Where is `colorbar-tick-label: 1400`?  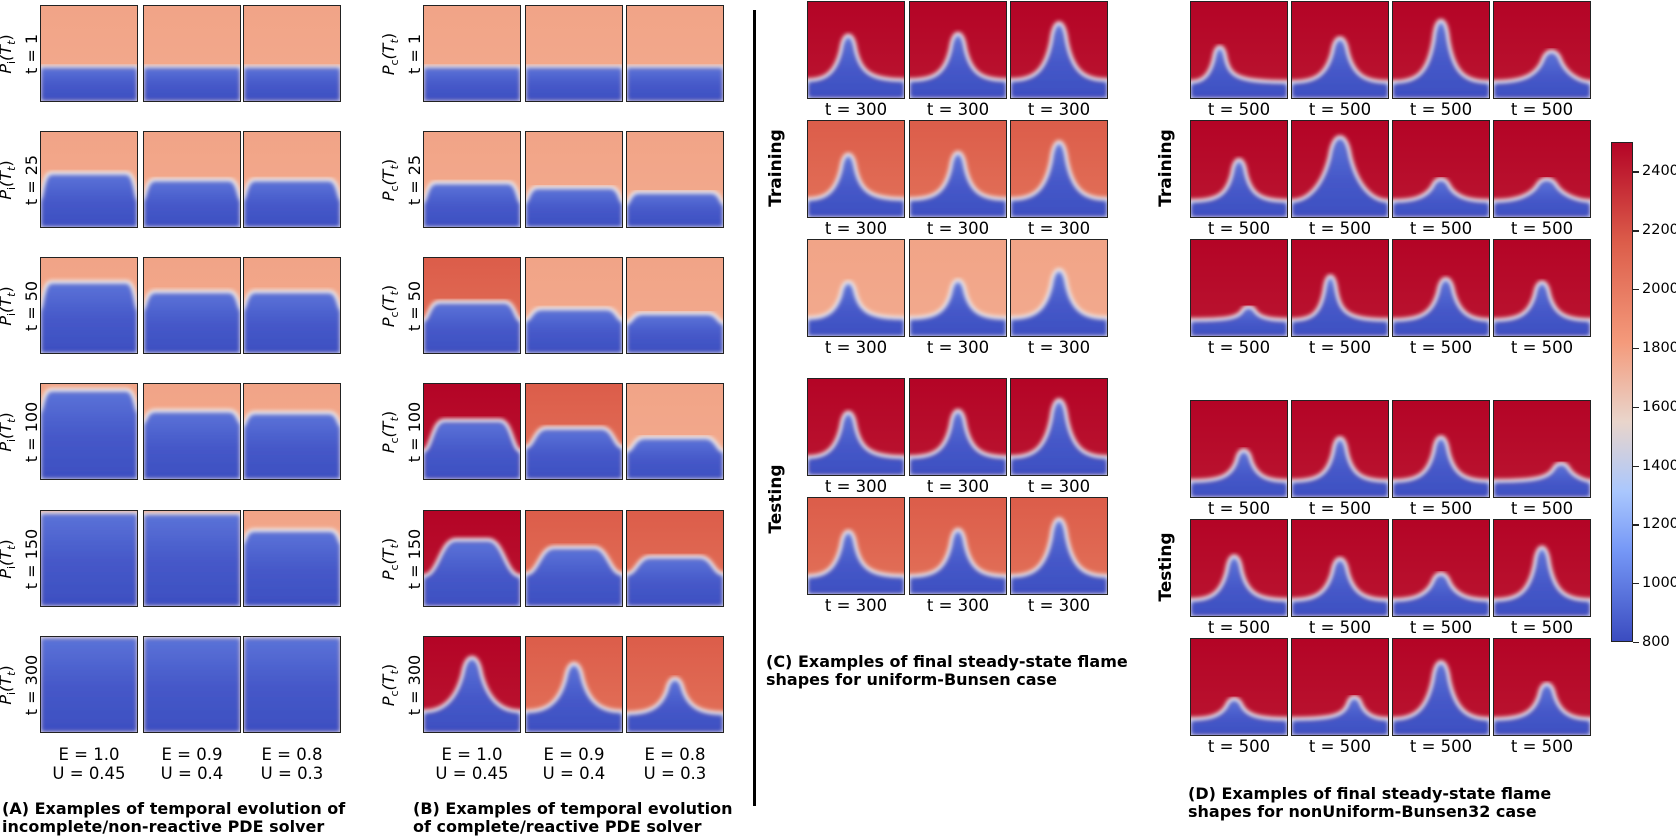 colorbar-tick-label: 1400 is located at coordinates (1659, 465).